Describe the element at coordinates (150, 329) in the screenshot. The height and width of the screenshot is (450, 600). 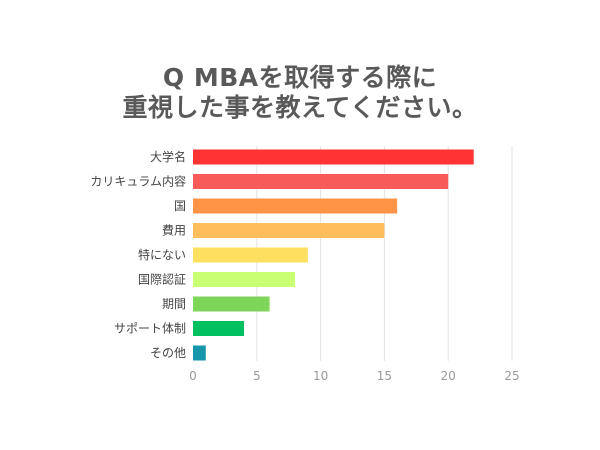
I see `category-label: サポート体制` at that location.